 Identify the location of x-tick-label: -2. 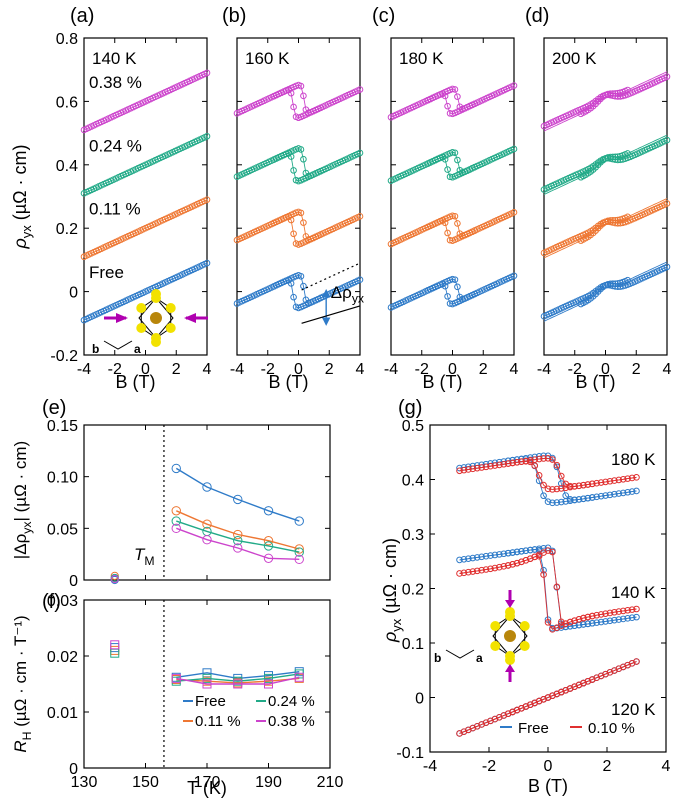
(575, 369).